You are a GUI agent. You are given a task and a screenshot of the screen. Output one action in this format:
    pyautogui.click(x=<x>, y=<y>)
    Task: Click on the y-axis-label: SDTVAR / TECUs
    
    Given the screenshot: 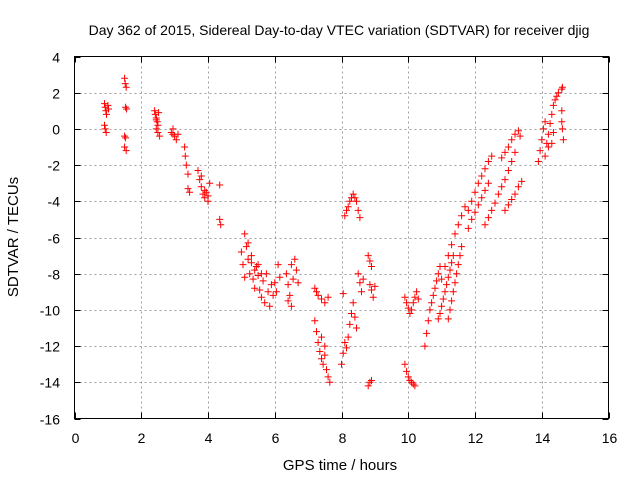 What is the action you would take?
    pyautogui.click(x=13, y=237)
    